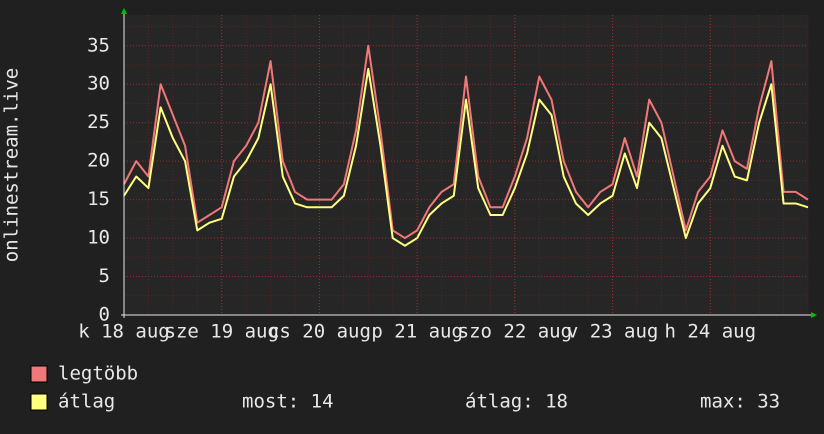 This screenshot has width=824, height=434. Describe the element at coordinates (288, 402) in the screenshot. I see `stat-label: most: 14` at that location.